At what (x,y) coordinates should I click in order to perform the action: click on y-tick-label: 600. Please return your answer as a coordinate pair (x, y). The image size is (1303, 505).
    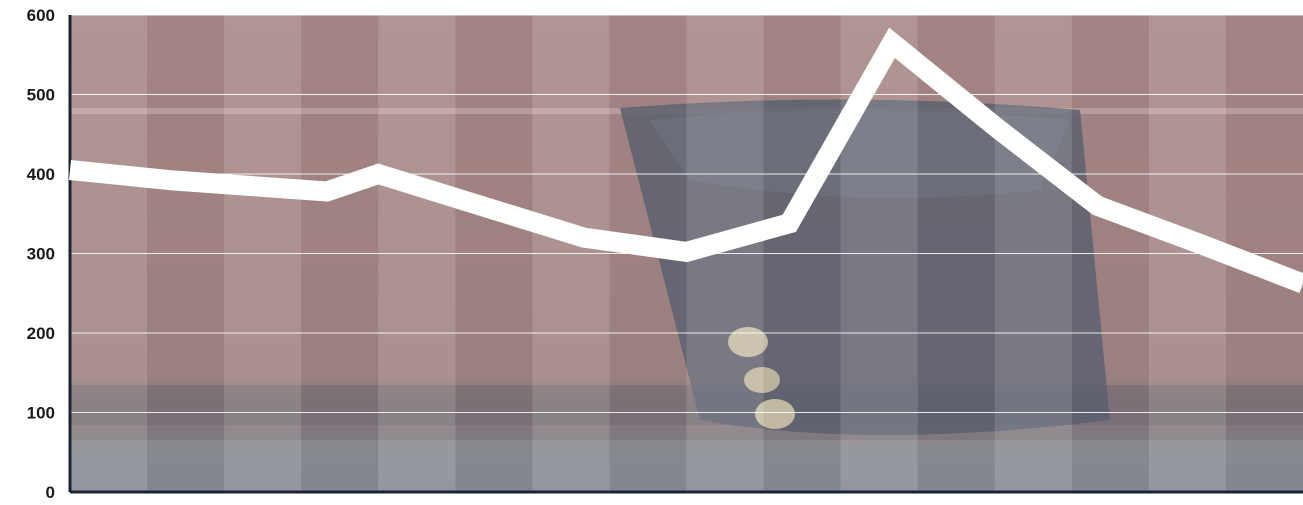
    Looking at the image, I should click on (41, 15).